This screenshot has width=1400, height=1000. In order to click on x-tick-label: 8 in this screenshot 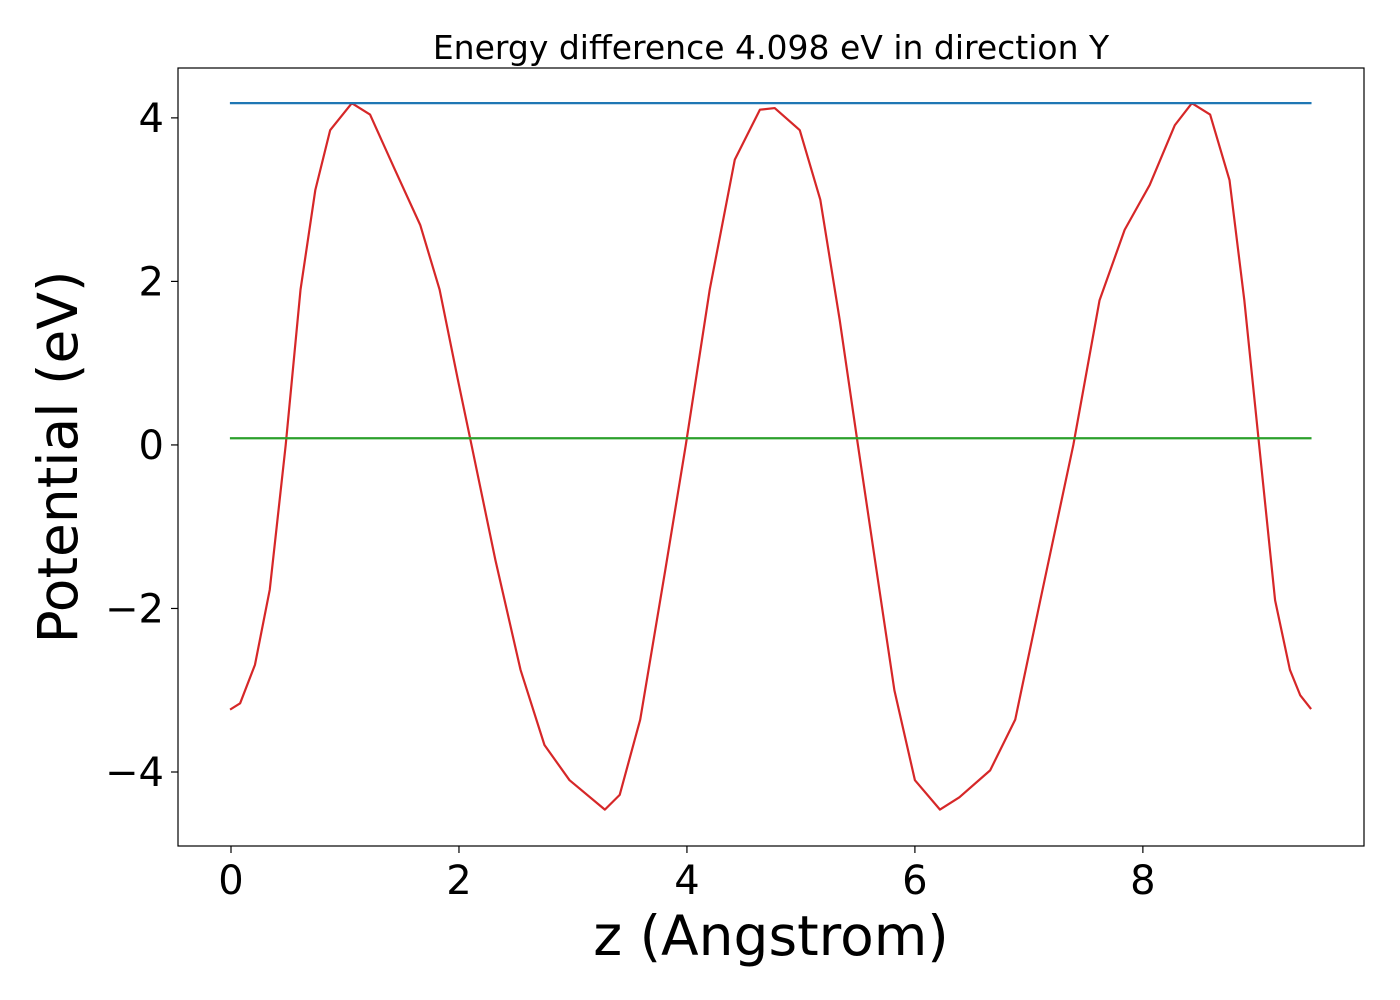, I will do `click(1142, 881)`.